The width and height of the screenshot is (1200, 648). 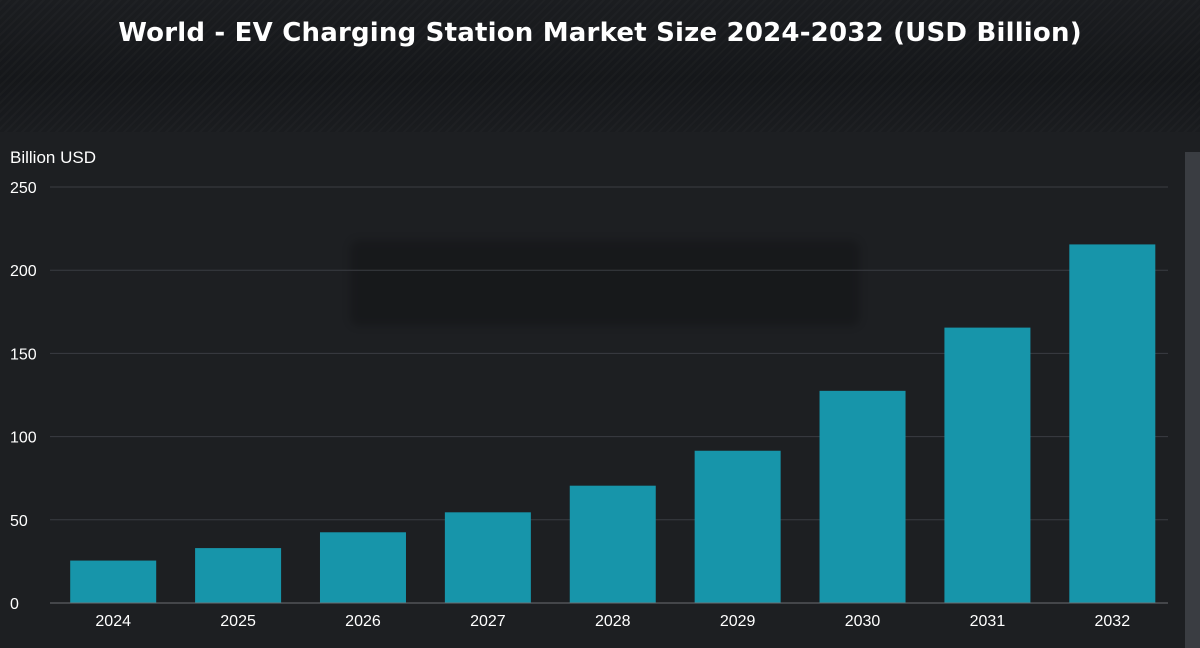 What do you see at coordinates (612, 544) in the screenshot?
I see `bar-2028` at bounding box center [612, 544].